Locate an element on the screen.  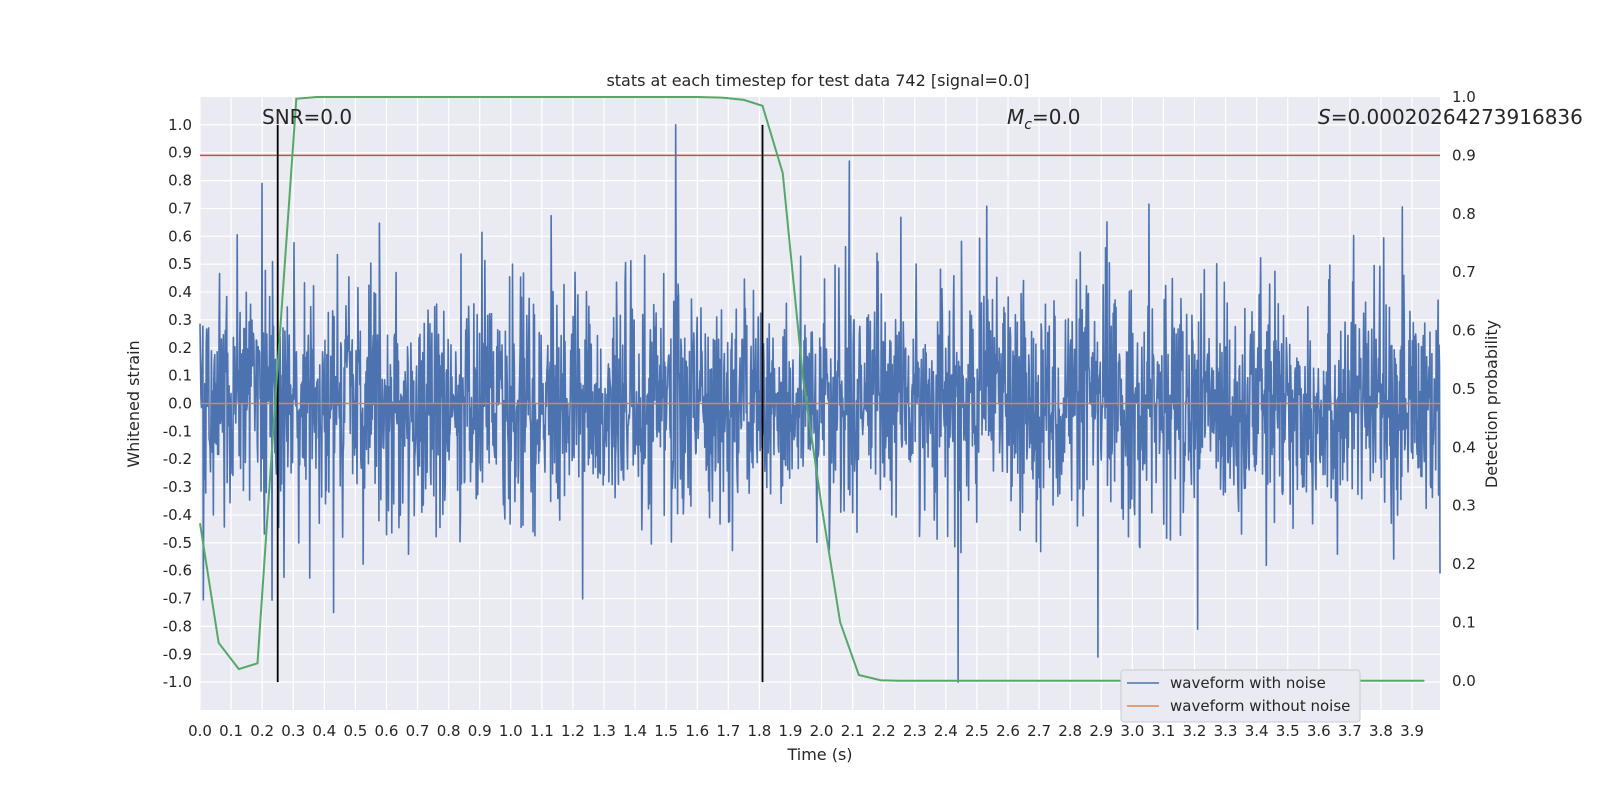
y-tick-label: -0.6 is located at coordinates (177, 571).